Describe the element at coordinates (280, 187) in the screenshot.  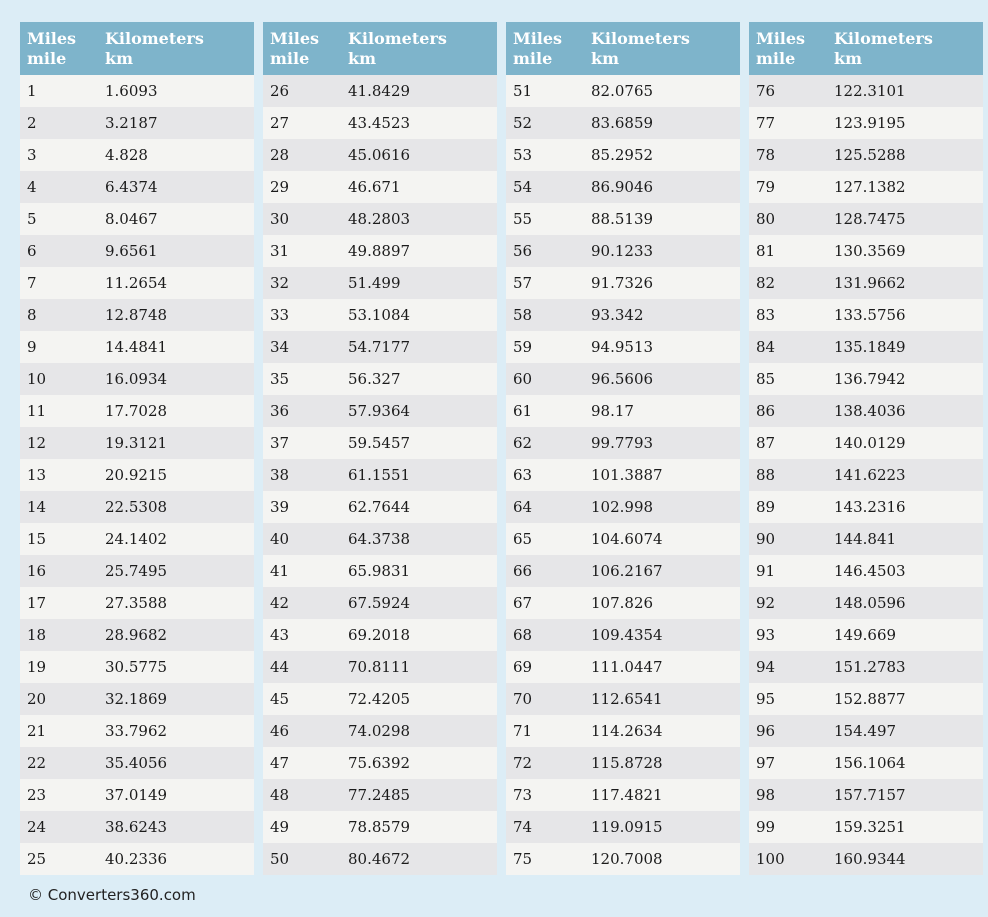
I see `mile-value: 29` at that location.